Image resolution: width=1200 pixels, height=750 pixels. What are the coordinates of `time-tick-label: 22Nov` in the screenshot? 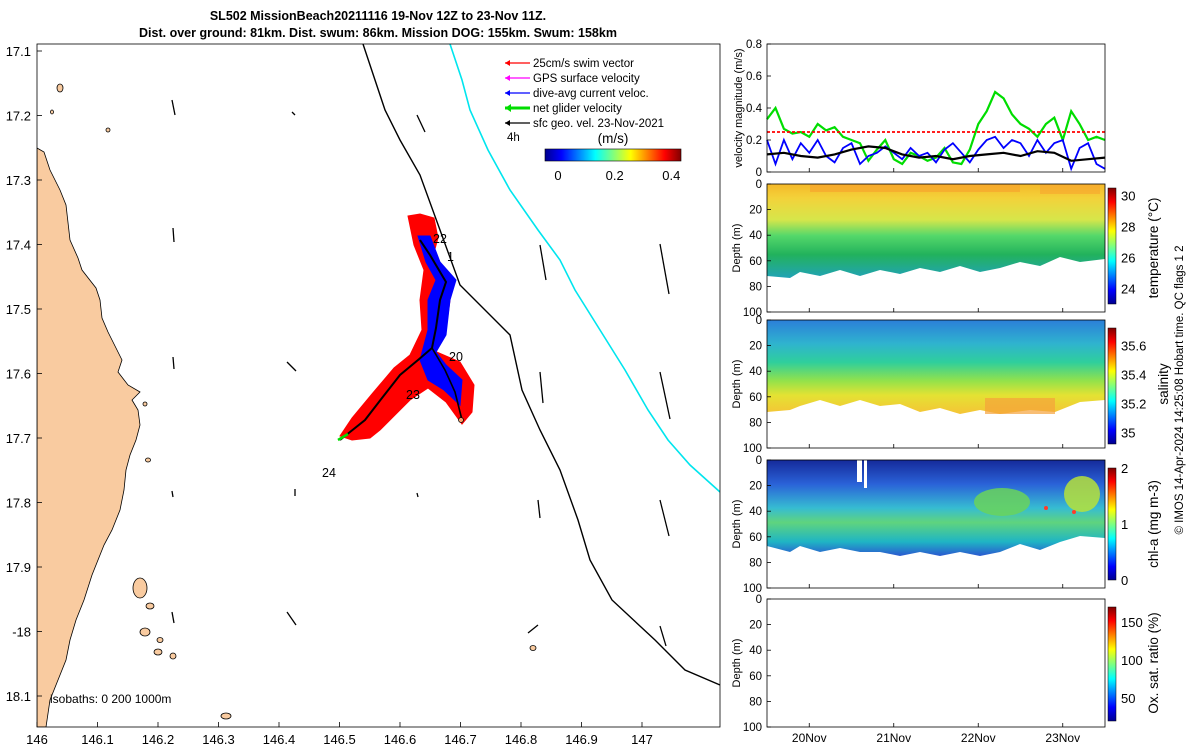 It's located at (978, 738).